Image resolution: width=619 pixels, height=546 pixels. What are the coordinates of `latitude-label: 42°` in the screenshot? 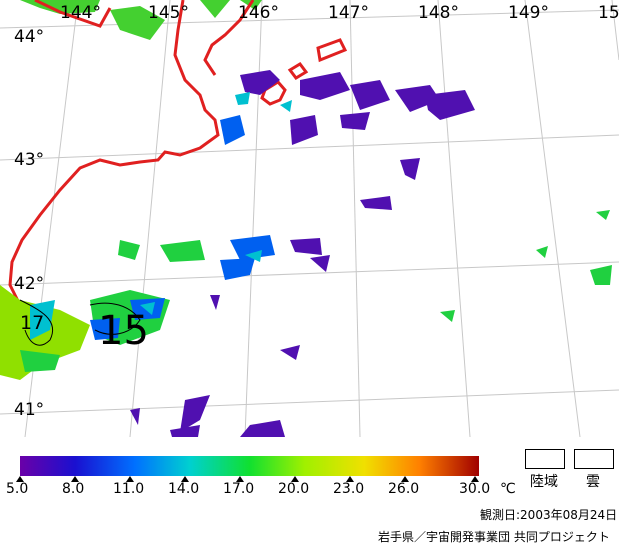 It's located at (29, 284).